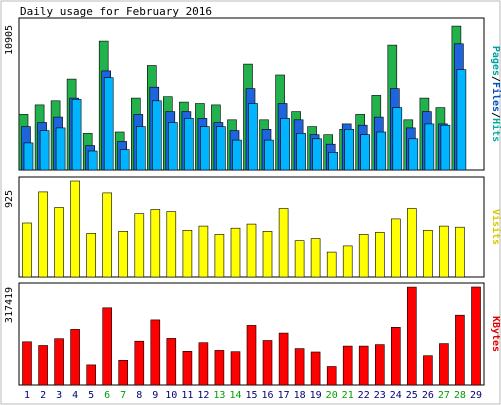  Describe the element at coordinates (444, 395) in the screenshot. I see `day-label-27: 27` at that location.